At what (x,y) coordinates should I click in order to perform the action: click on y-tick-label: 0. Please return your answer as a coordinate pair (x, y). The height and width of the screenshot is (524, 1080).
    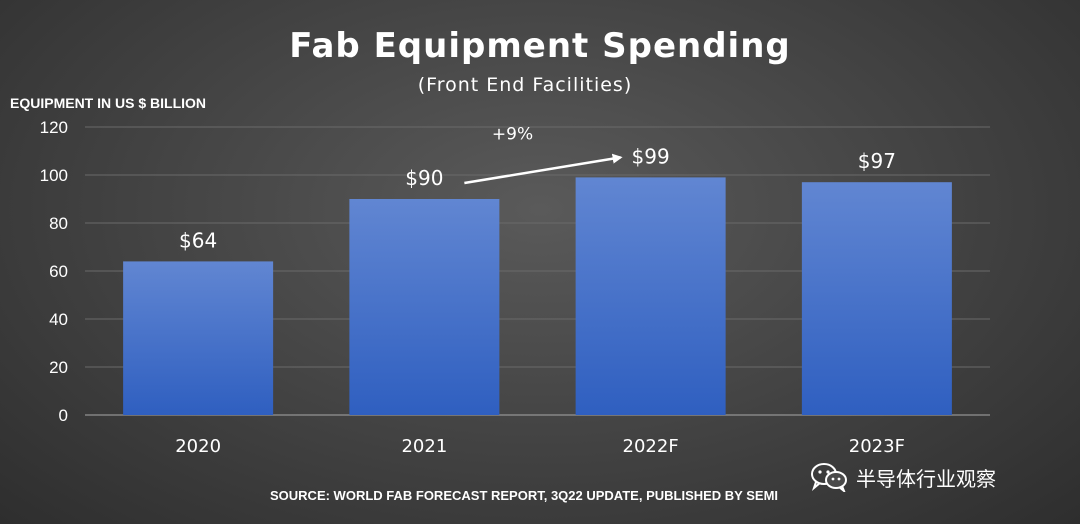
    Looking at the image, I should click on (63, 415).